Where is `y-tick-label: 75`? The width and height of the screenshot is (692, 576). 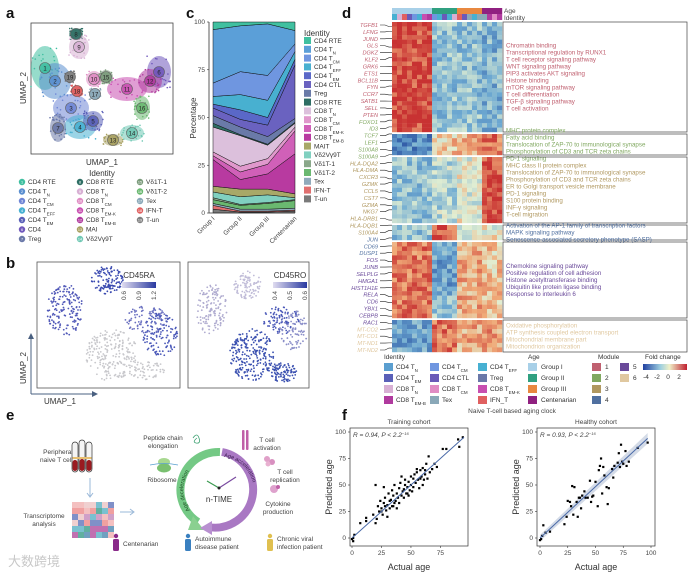 y-tick-label: 75 is located at coordinates (202, 70).